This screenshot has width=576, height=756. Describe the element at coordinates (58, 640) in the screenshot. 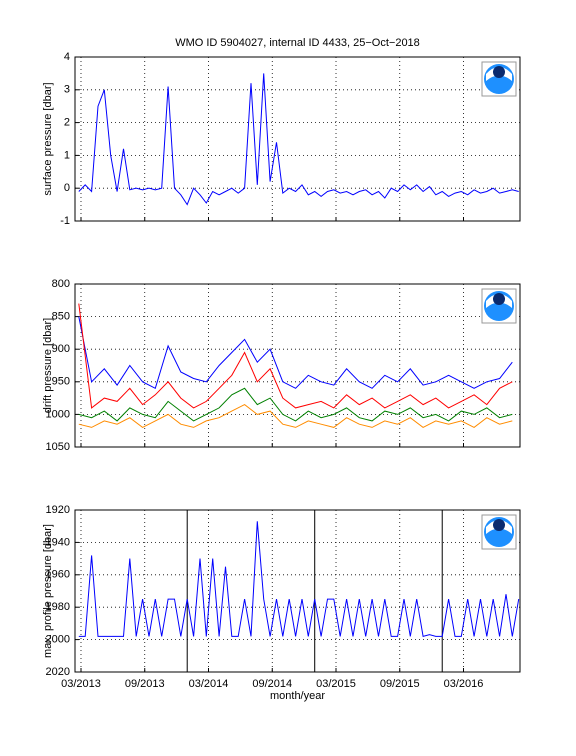

I see `y-tick-label: 2000` at that location.